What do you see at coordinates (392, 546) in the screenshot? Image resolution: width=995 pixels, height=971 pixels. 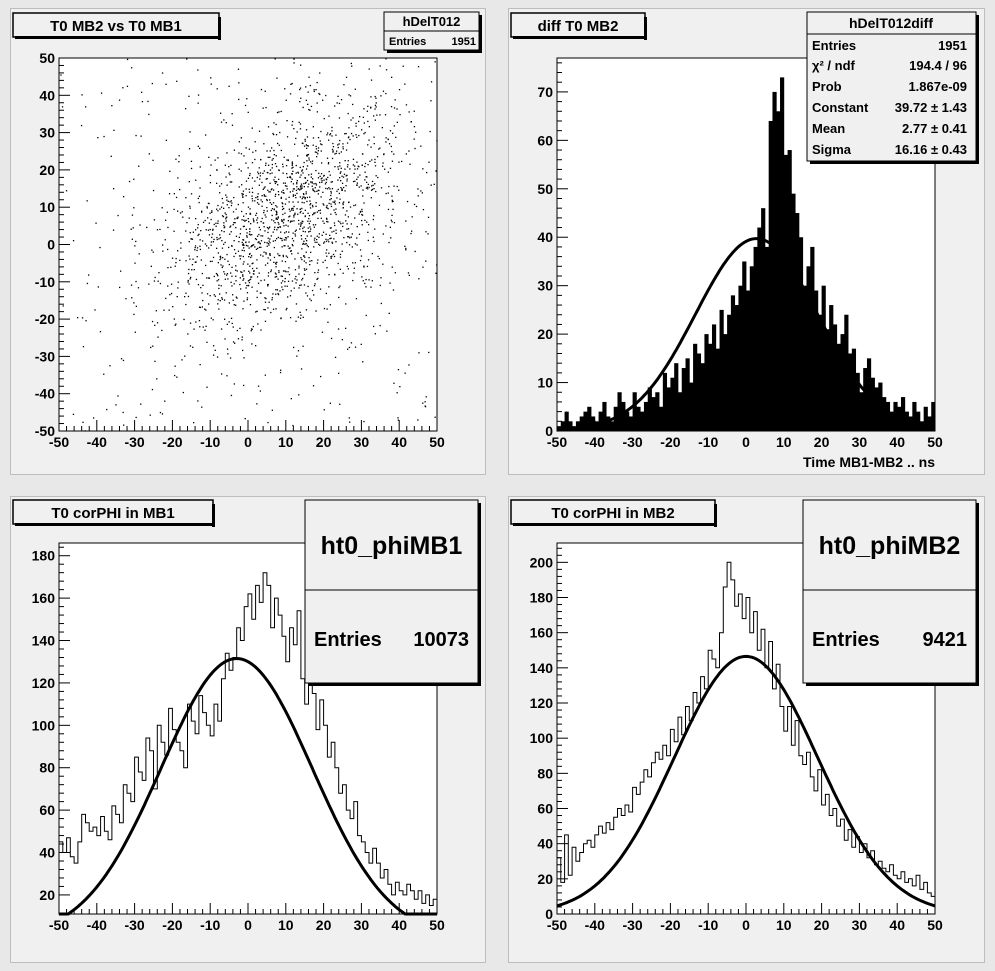 I see `stats-title: ht0_phiMB1` at bounding box center [392, 546].